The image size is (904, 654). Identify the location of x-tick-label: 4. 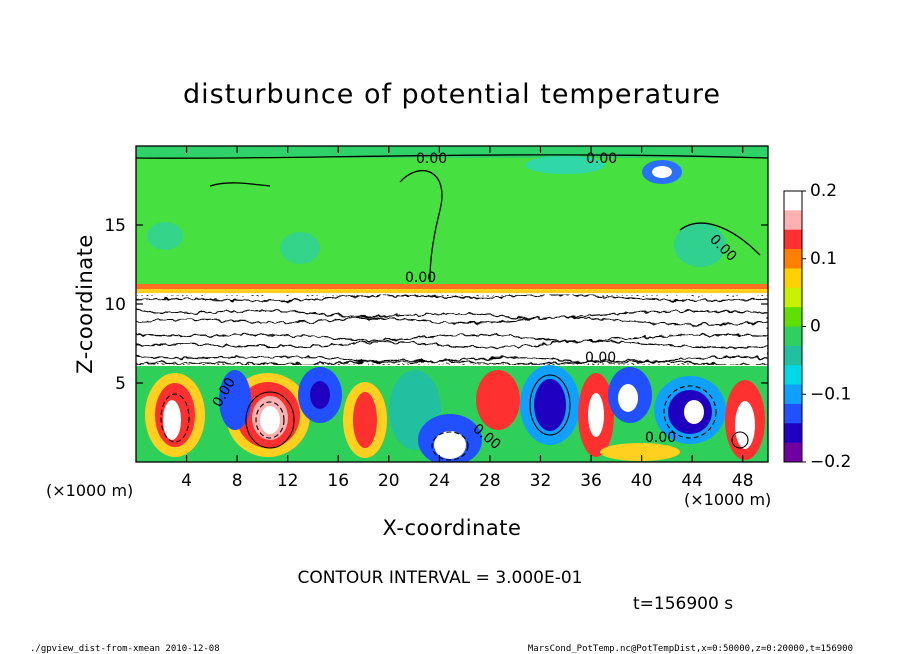
(186, 481).